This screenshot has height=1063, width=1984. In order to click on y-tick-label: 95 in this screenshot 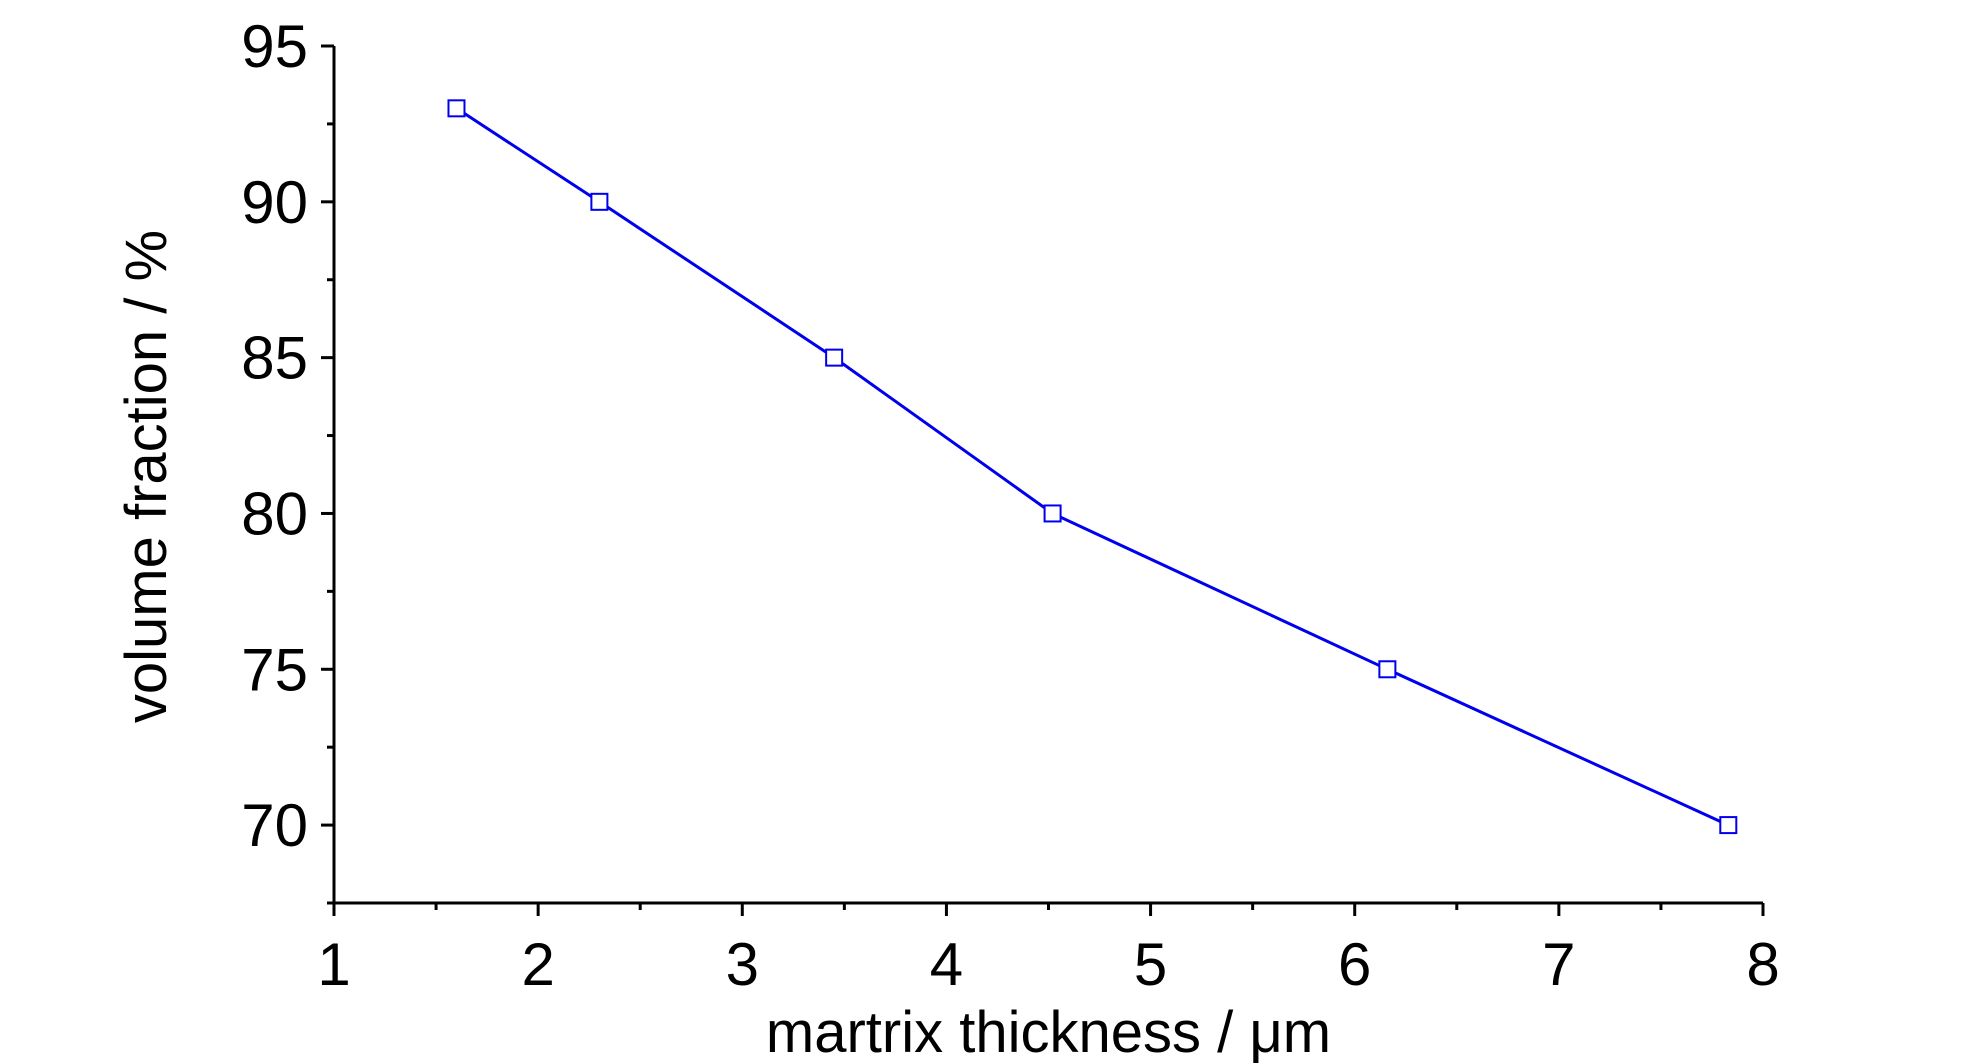, I will do `click(274, 46)`.